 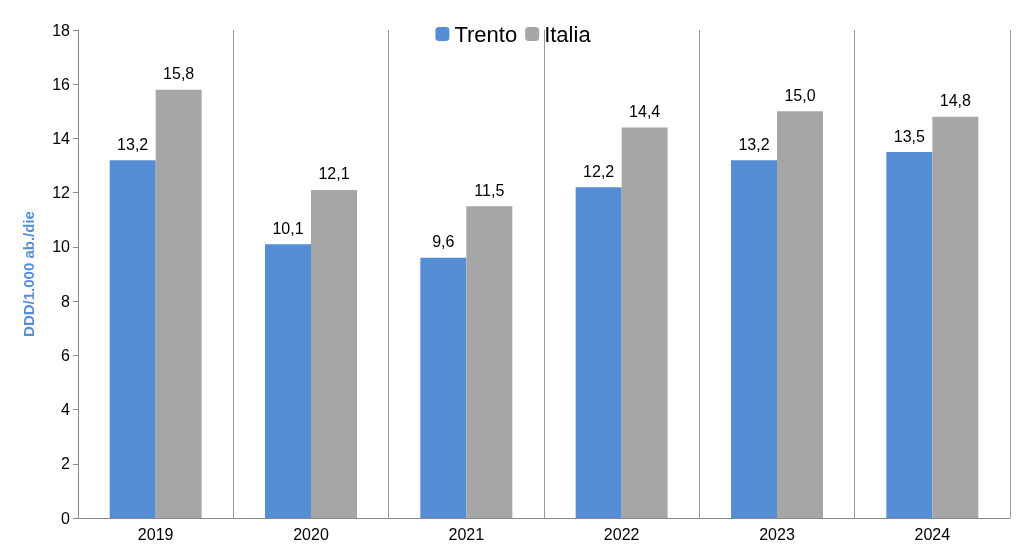 I want to click on legend-label: Italia, so click(x=568, y=34).